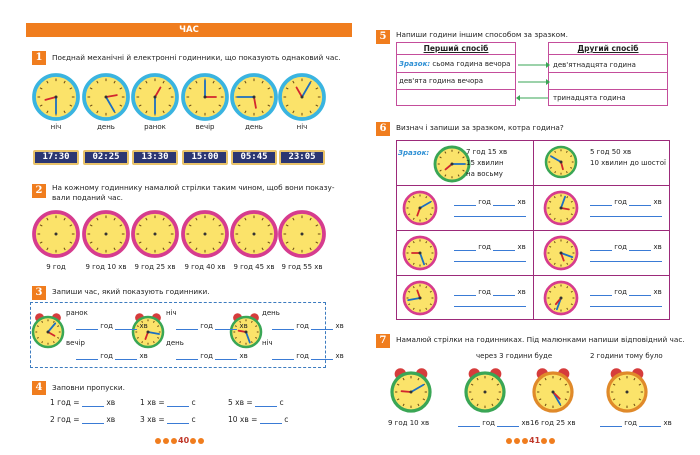 The height and width of the screenshot is (455, 700). I want to click on sample-first: сьома година вечора, so click(471, 64).